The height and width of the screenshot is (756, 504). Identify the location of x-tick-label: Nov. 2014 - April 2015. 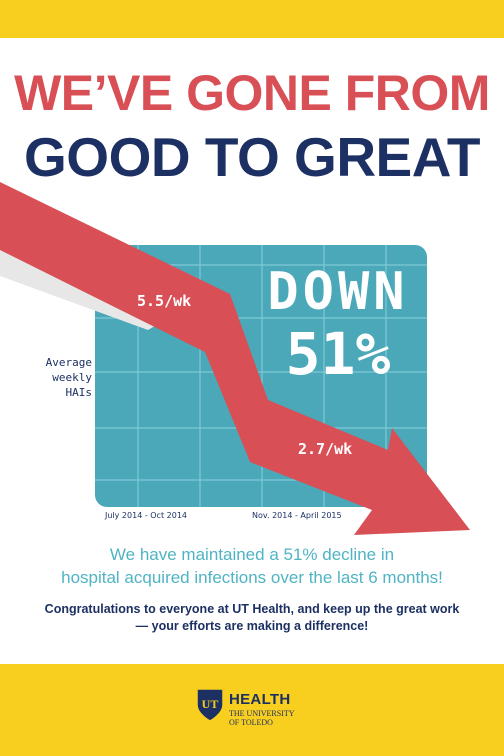
(297, 515).